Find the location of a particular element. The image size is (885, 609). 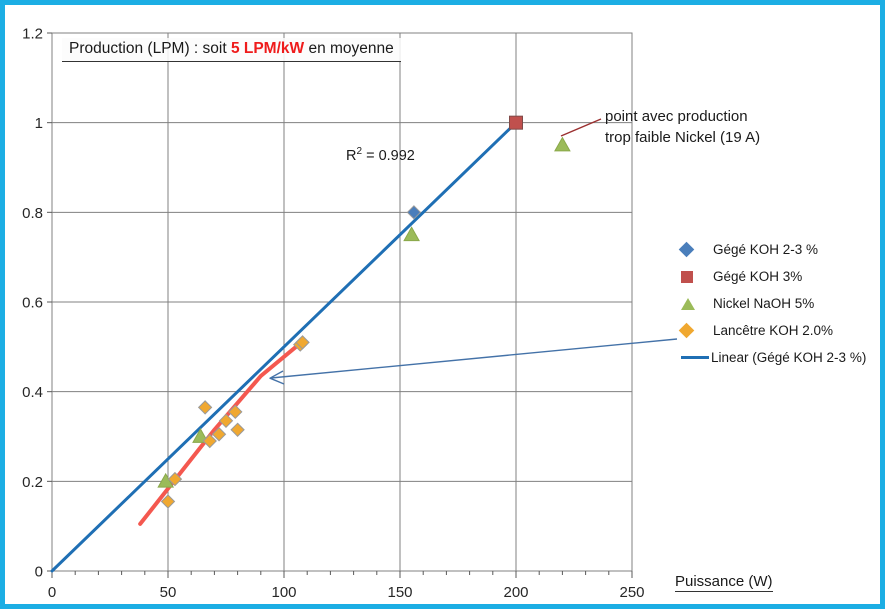

svg-text: 50 is located at coordinates (168, 592).